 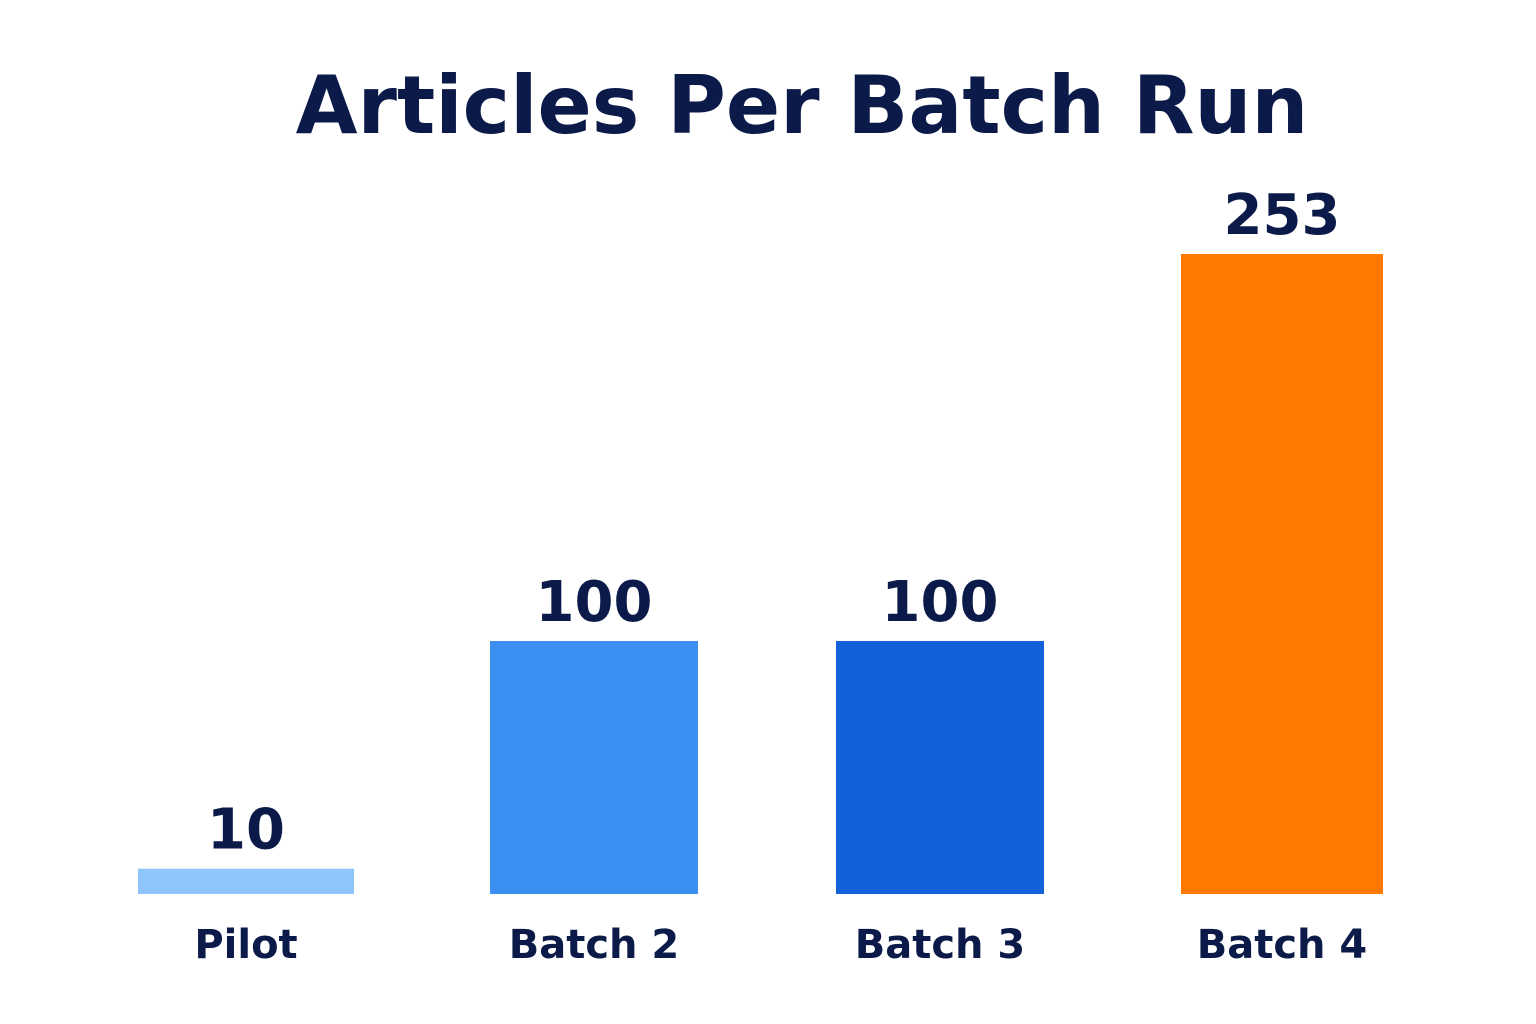 I want to click on value-label-batch-2: 100, so click(x=594, y=602).